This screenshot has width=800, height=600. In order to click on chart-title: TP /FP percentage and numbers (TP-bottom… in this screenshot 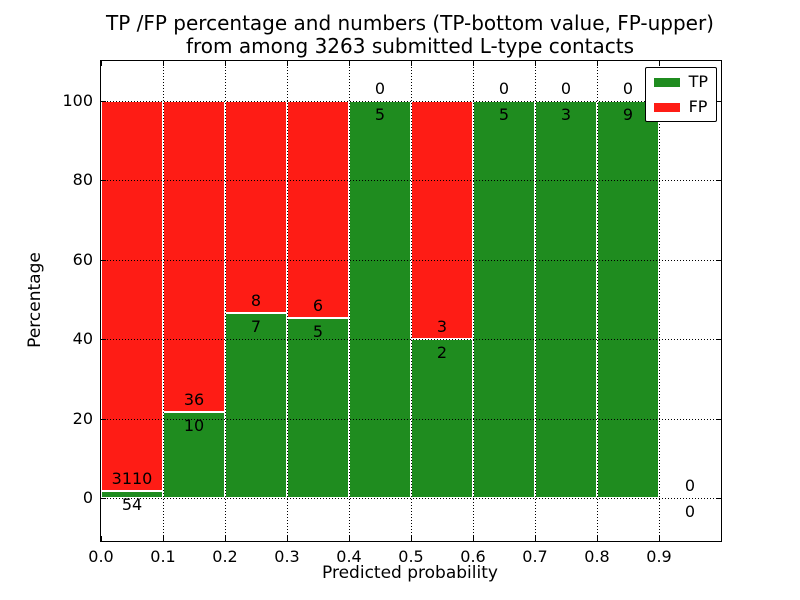, I will do `click(410, 35)`.